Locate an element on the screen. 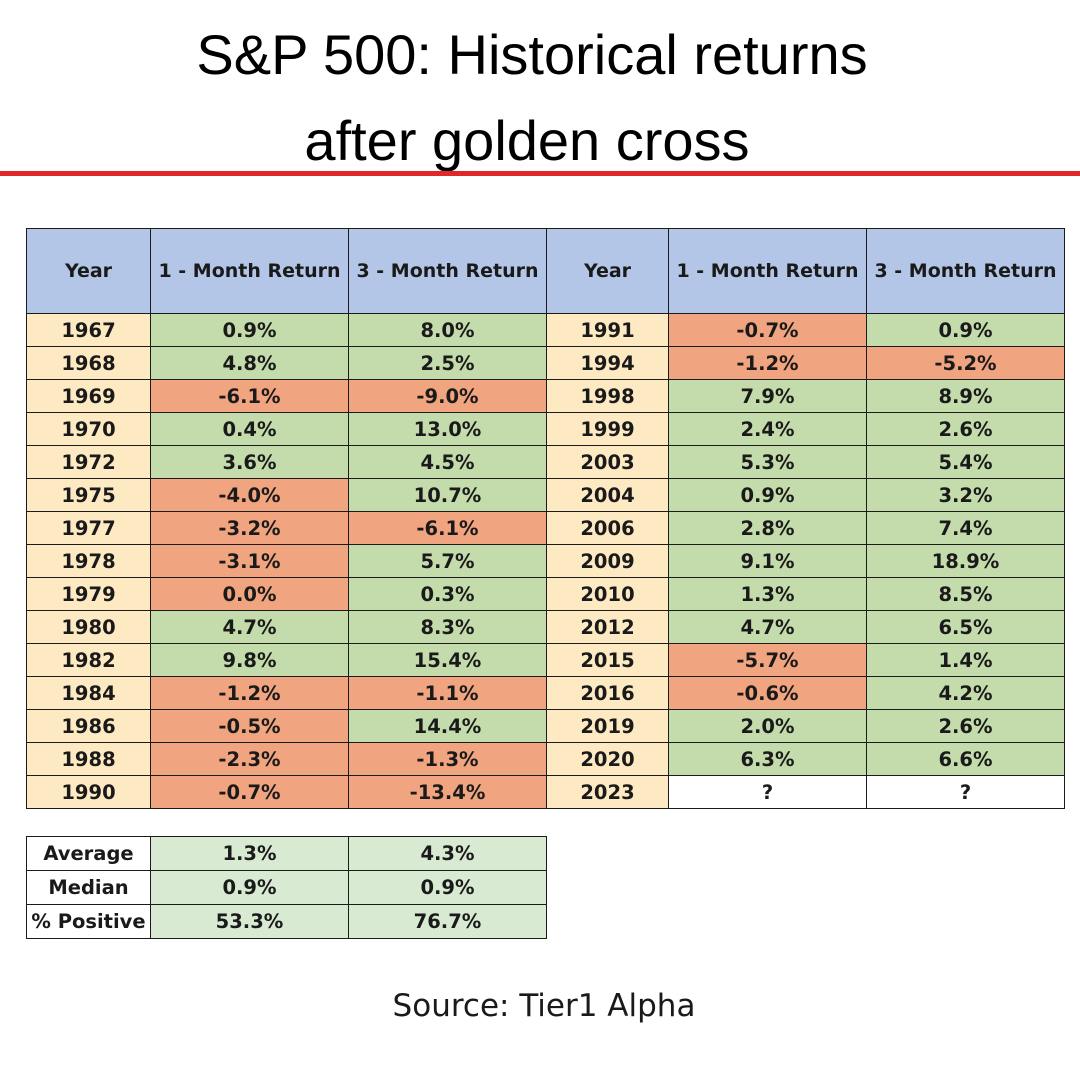 Image resolution: width=1080 pixels, height=1080 pixels. return-cell: 6.6% is located at coordinates (965, 759).